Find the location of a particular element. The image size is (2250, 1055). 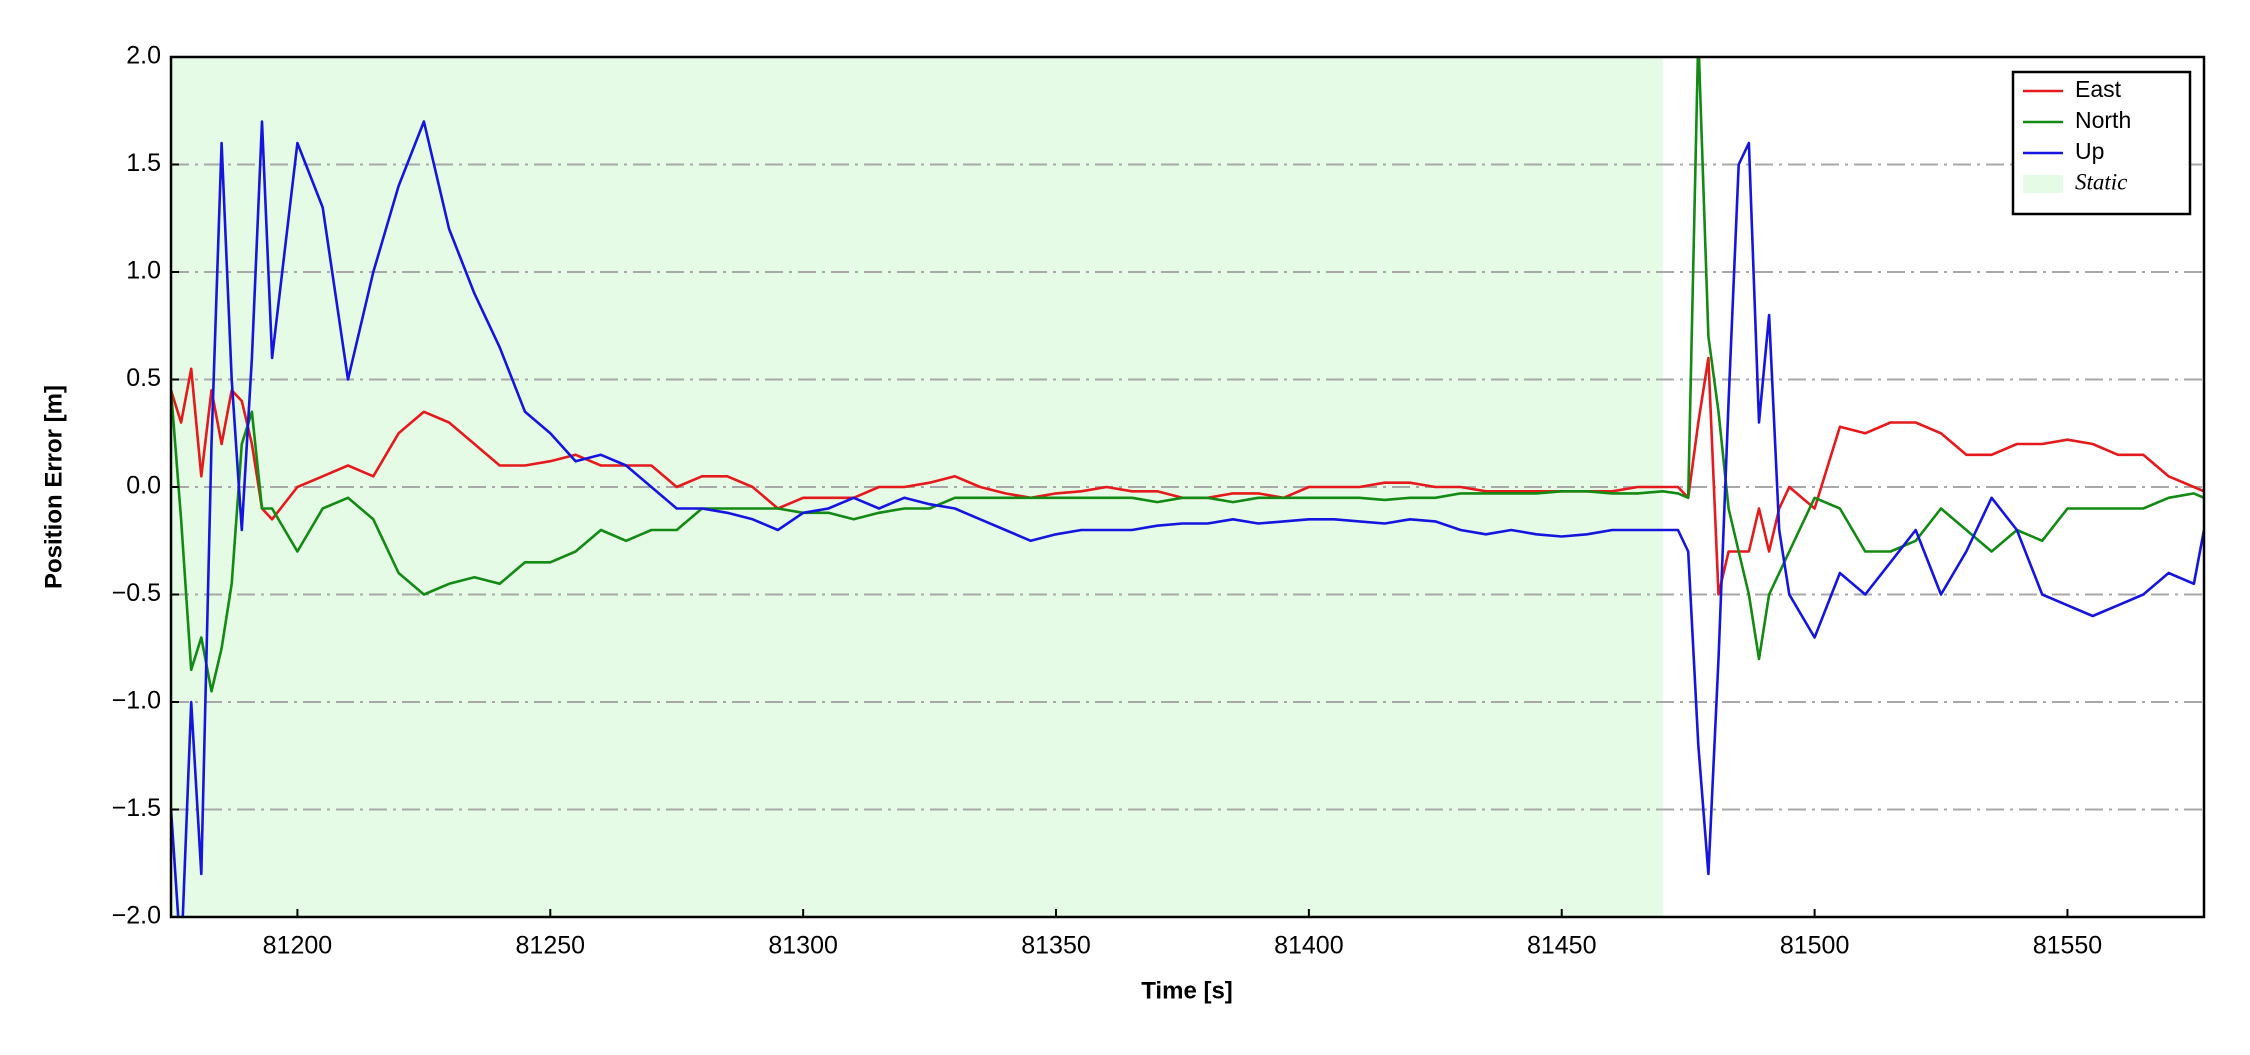

x-tick-label: 81250 is located at coordinates (551, 946).